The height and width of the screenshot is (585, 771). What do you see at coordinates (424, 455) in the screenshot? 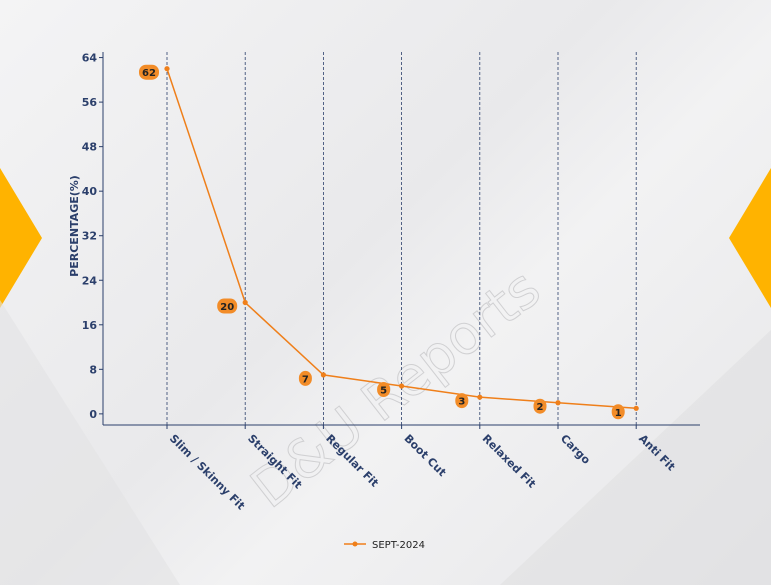
I see `x-tick-label: Boot Cut` at bounding box center [424, 455].